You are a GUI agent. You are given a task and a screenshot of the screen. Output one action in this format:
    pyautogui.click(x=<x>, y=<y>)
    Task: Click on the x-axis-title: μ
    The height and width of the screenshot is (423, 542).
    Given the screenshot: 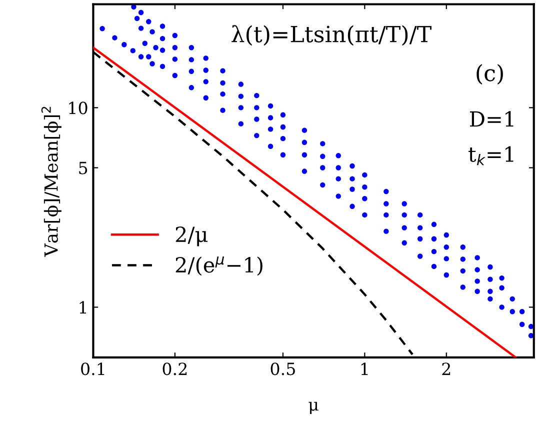 What is the action you would take?
    pyautogui.click(x=313, y=408)
    